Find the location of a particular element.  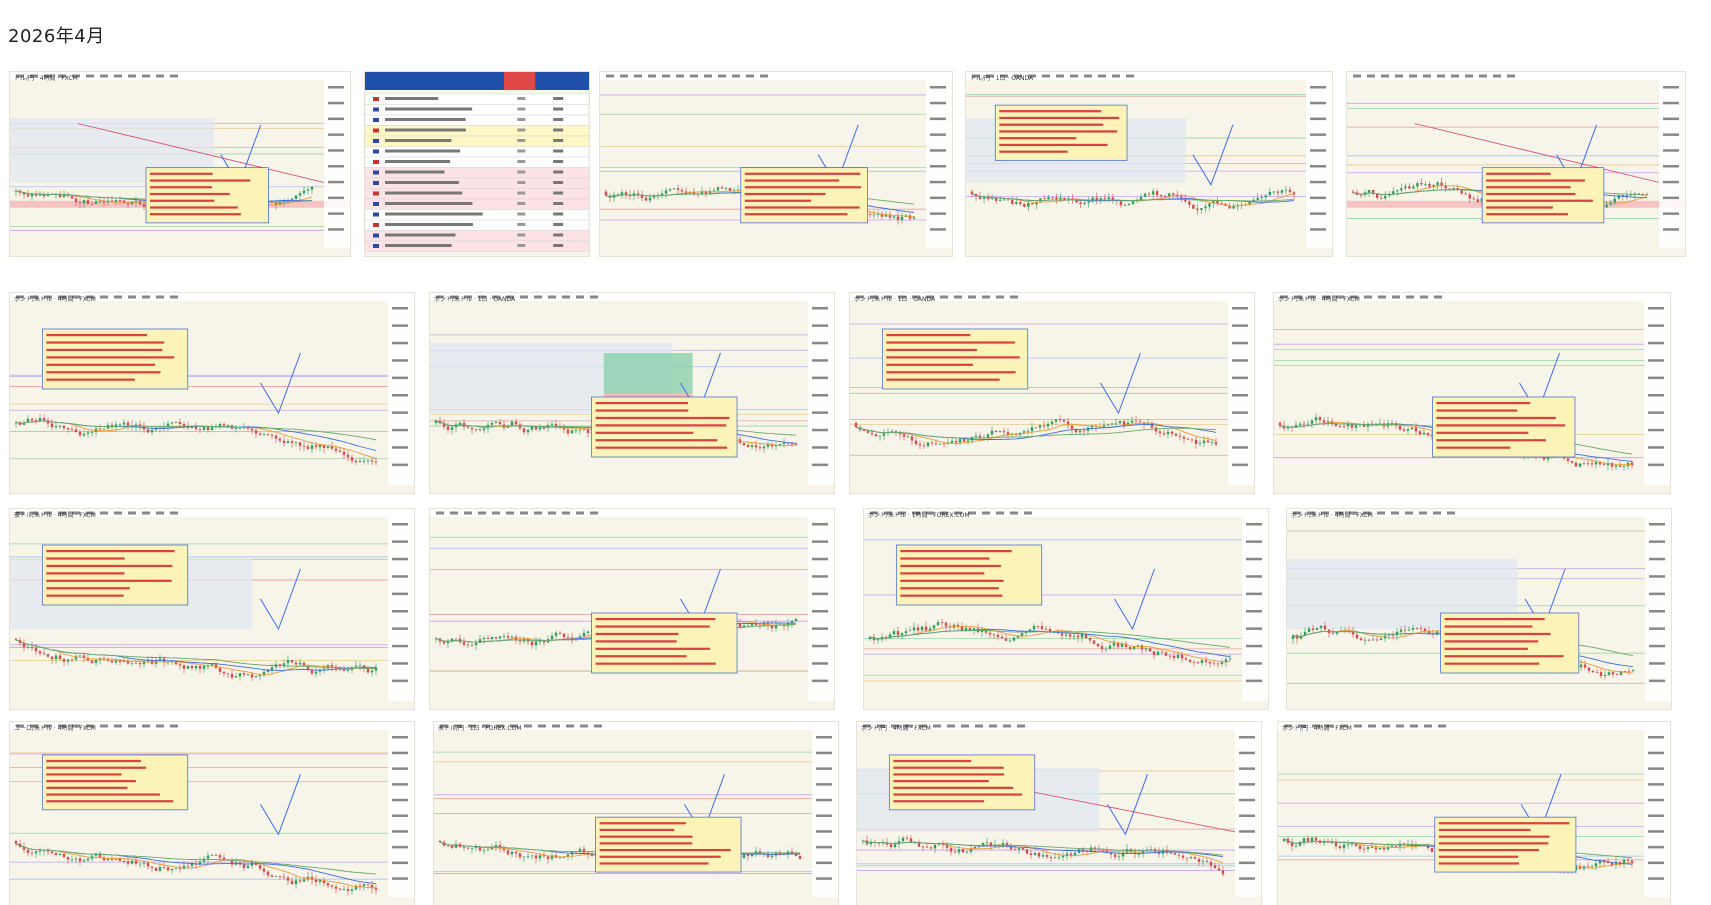

chart-thumbnail: ポンド/米ドル · 1時間 · FOREX.COM is located at coordinates (1066, 609).